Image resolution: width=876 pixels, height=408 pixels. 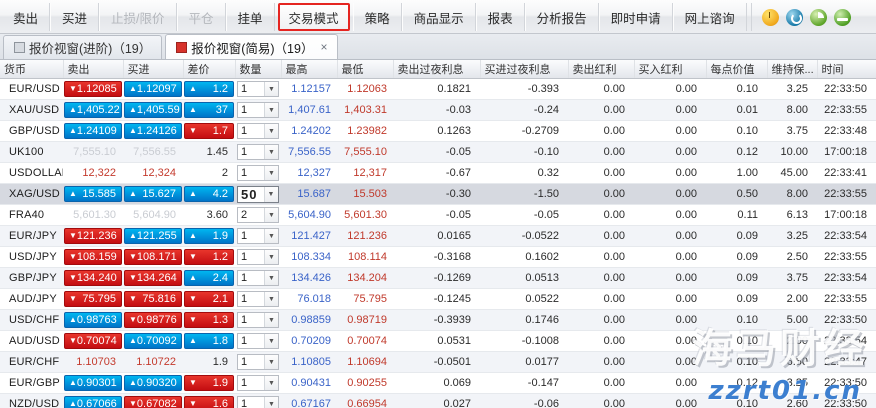 What do you see at coordinates (209, 257) in the screenshot?
I see `price-cell-spread: ▼ 1.2` at bounding box center [209, 257].